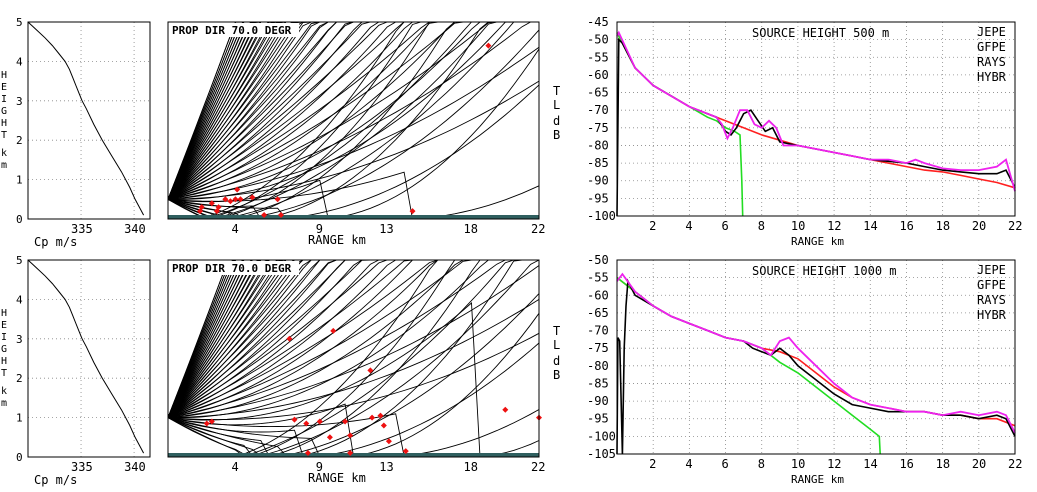 The width and height of the screenshot is (1037, 492). Describe the element at coordinates (598, 93) in the screenshot. I see `y-tick-label: -65` at that location.